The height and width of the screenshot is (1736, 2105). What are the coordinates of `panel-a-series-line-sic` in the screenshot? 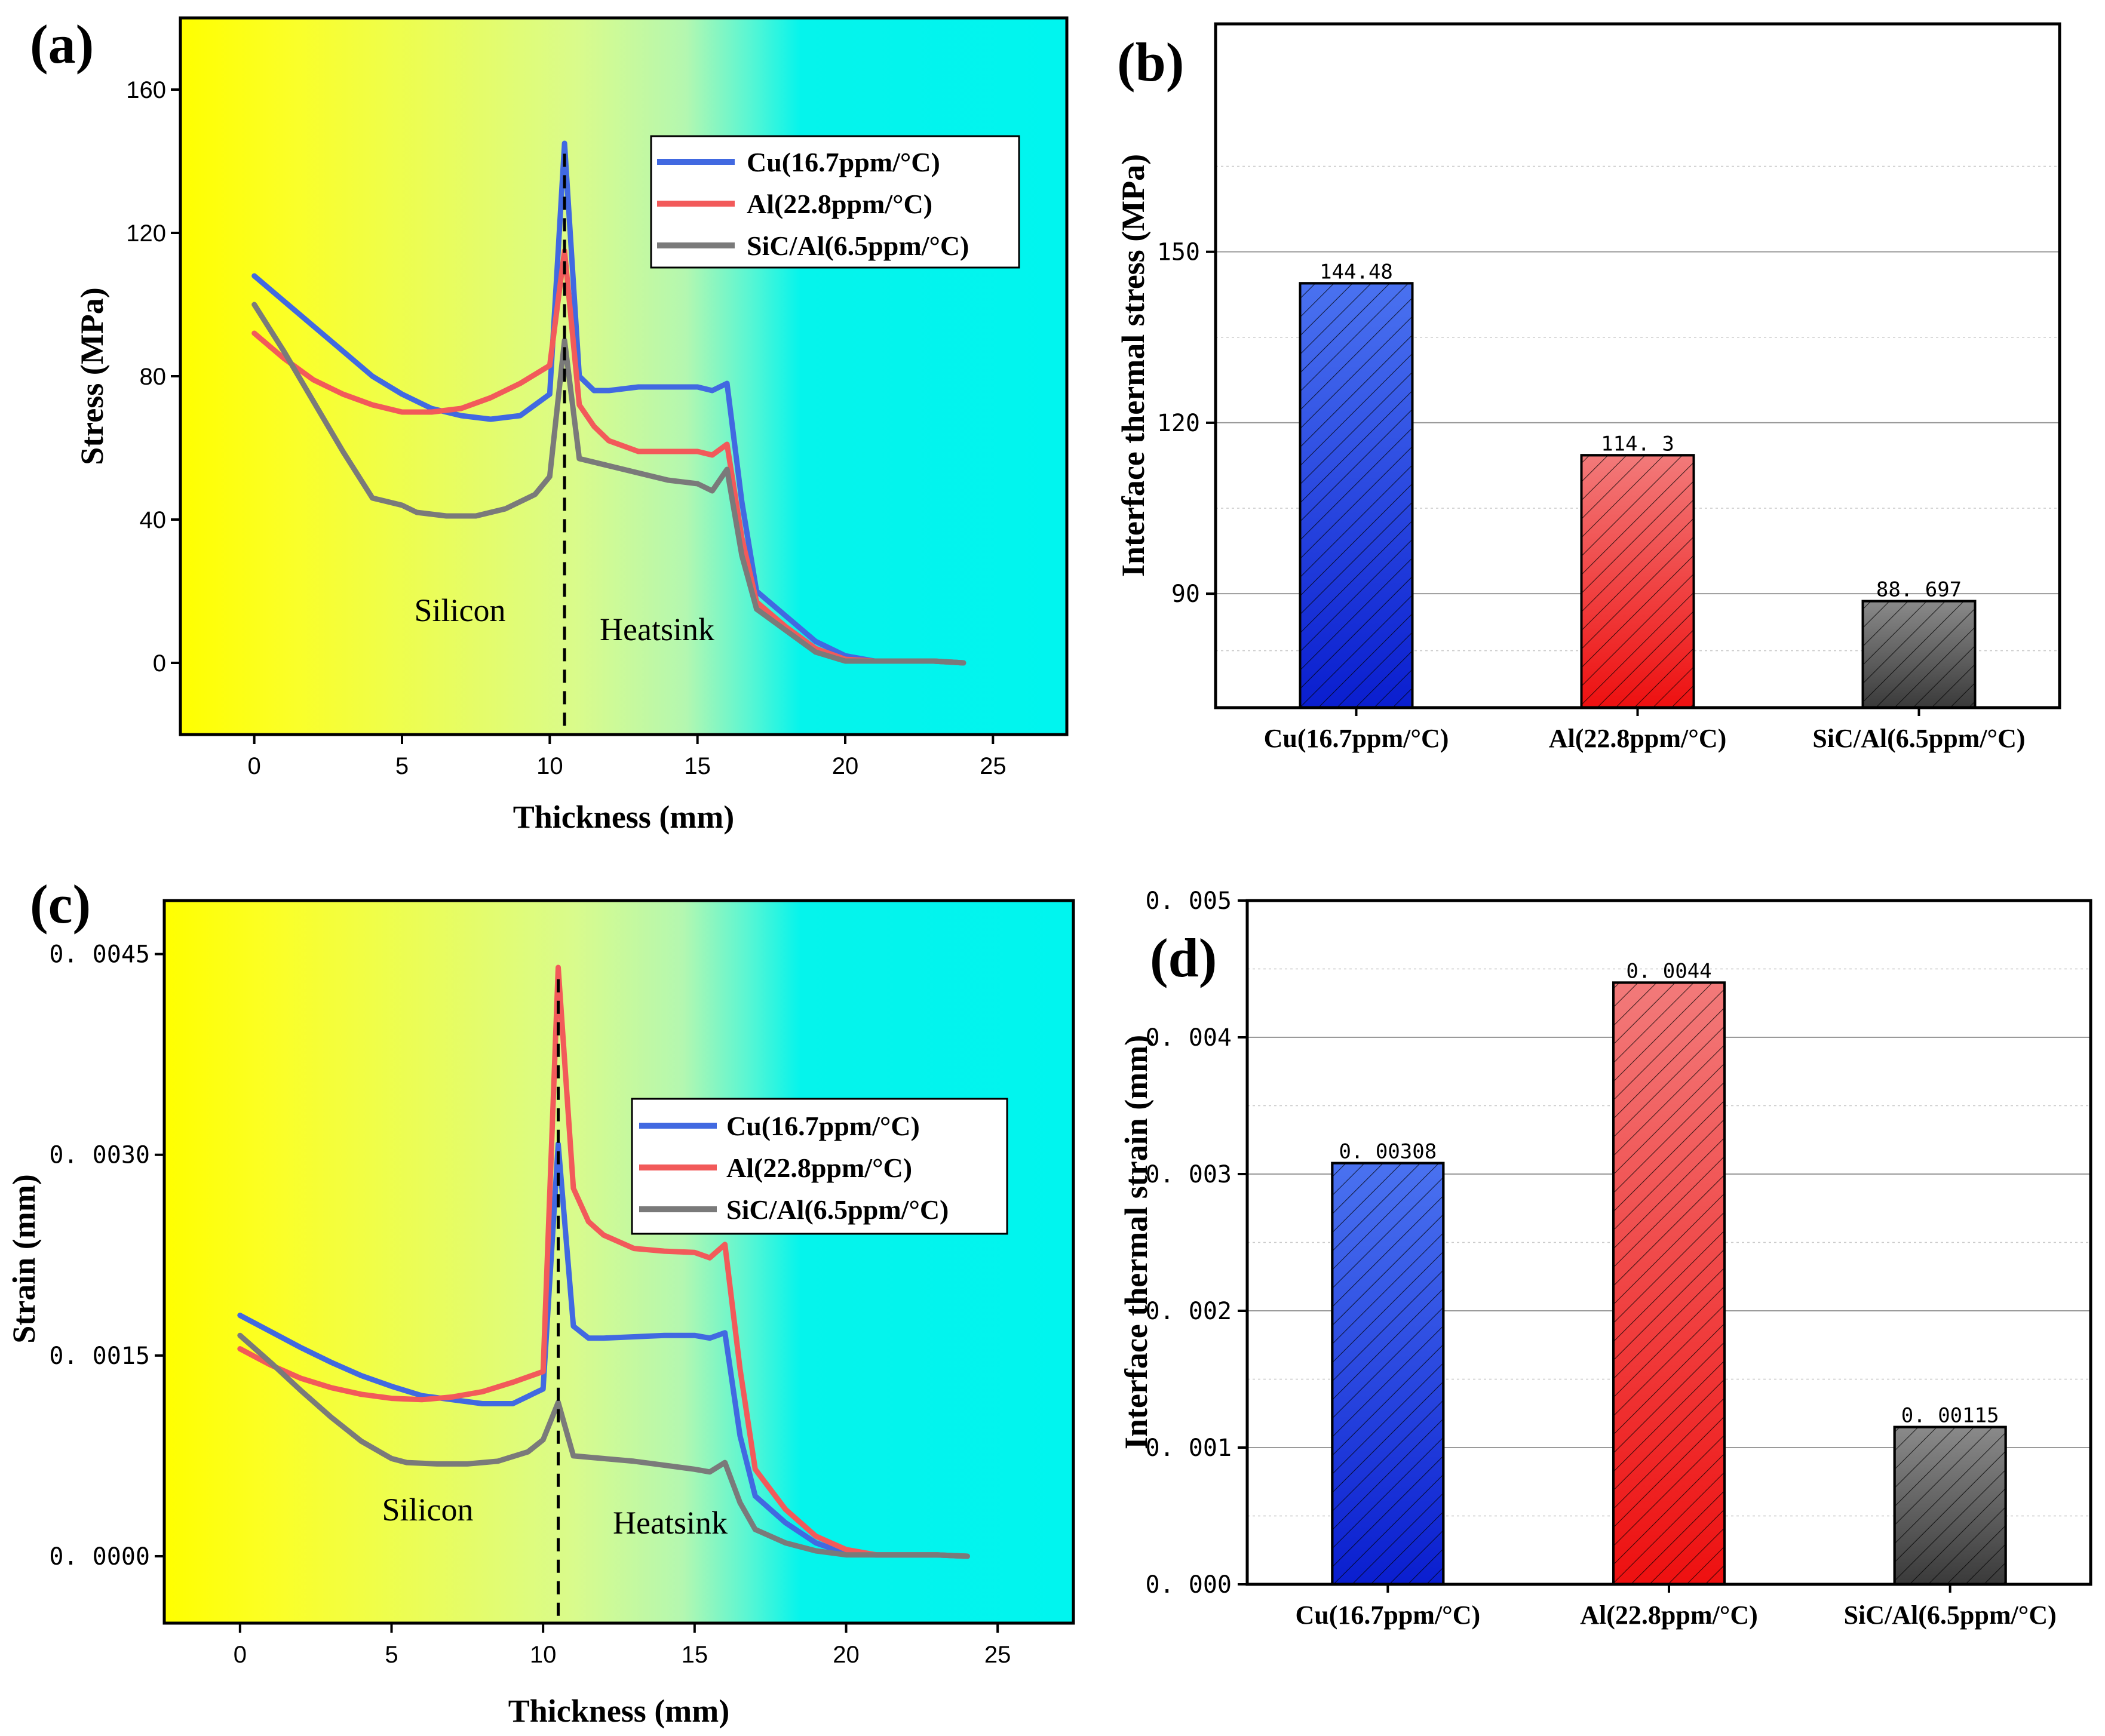 It's located at (609, 484).